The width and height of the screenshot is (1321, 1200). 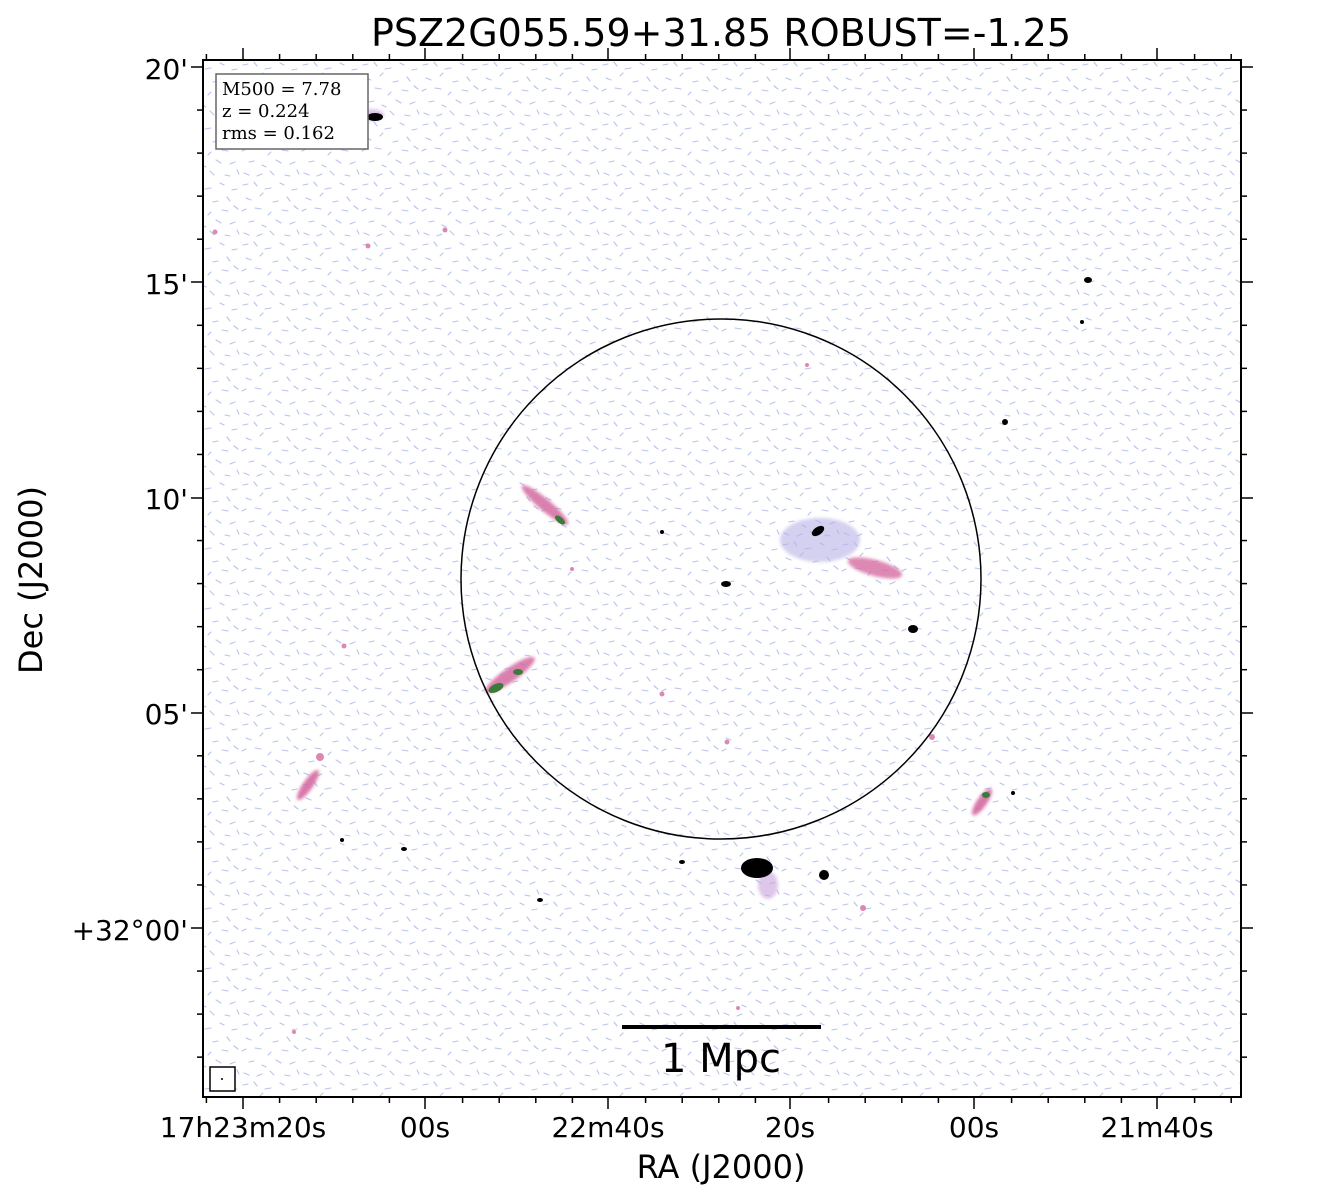 I want to click on x-axis-label: RA (J2000), so click(x=721, y=1167).